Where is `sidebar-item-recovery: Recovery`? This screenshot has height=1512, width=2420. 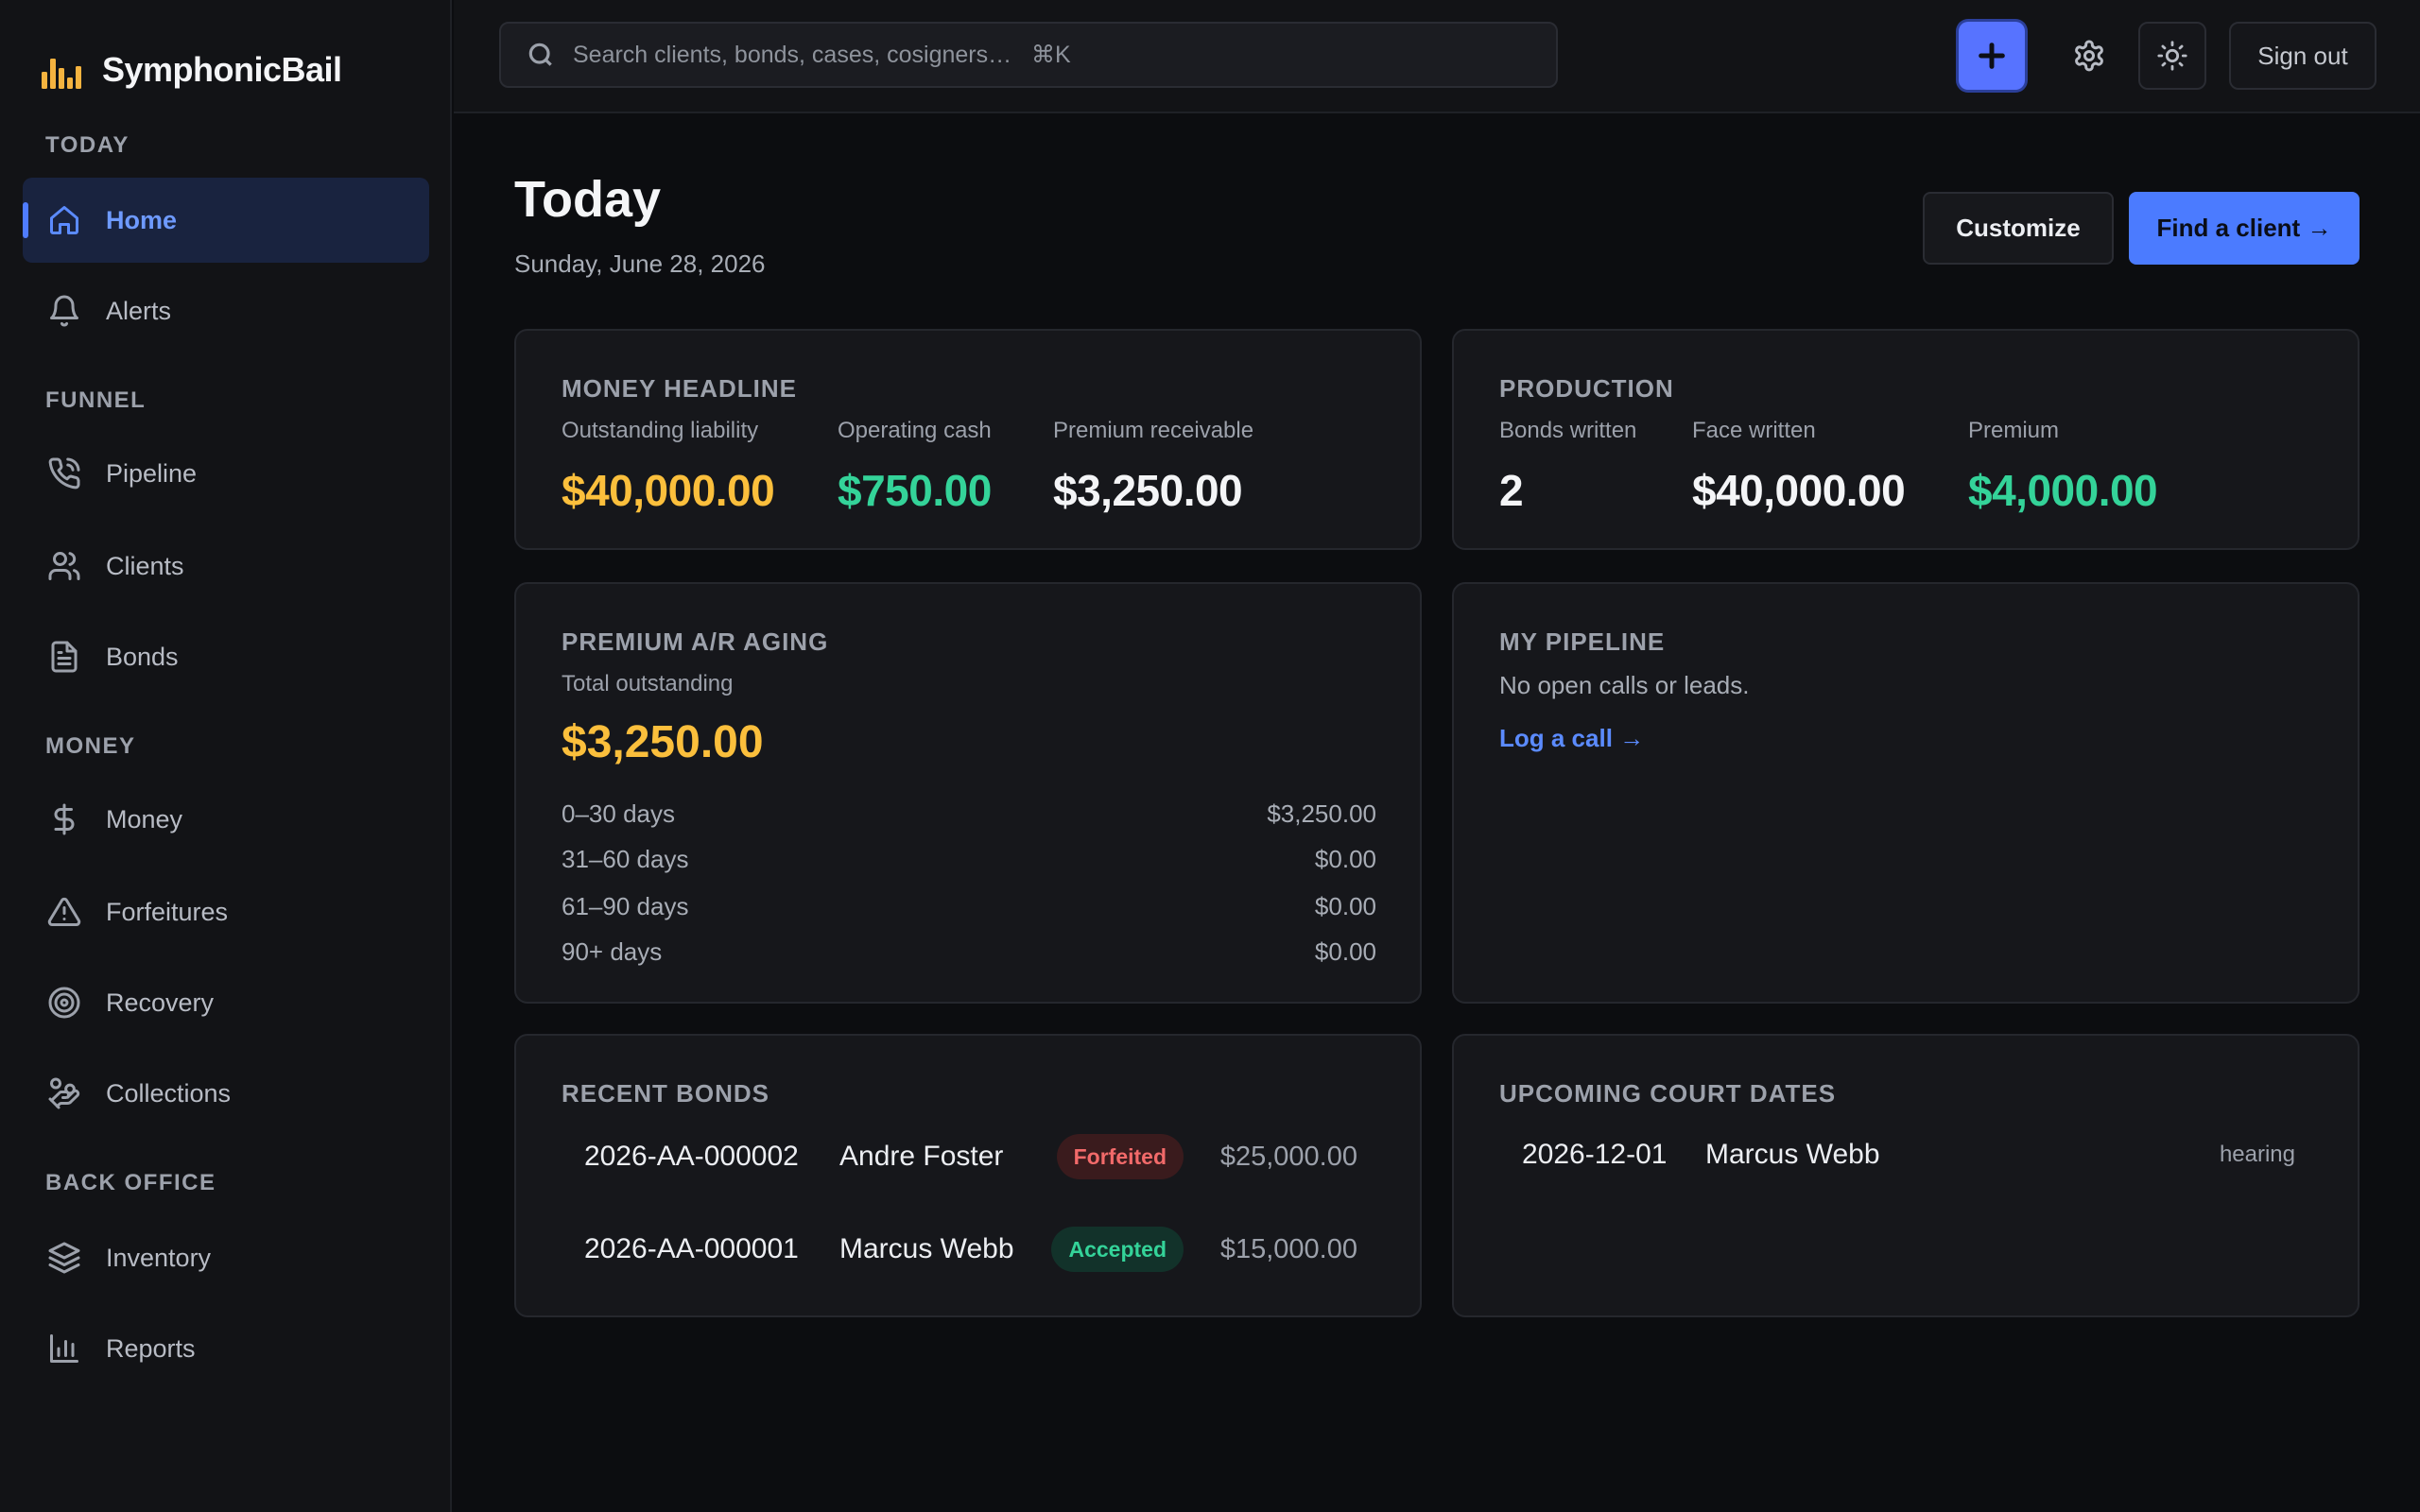 sidebar-item-recovery: Recovery is located at coordinates (226, 1002).